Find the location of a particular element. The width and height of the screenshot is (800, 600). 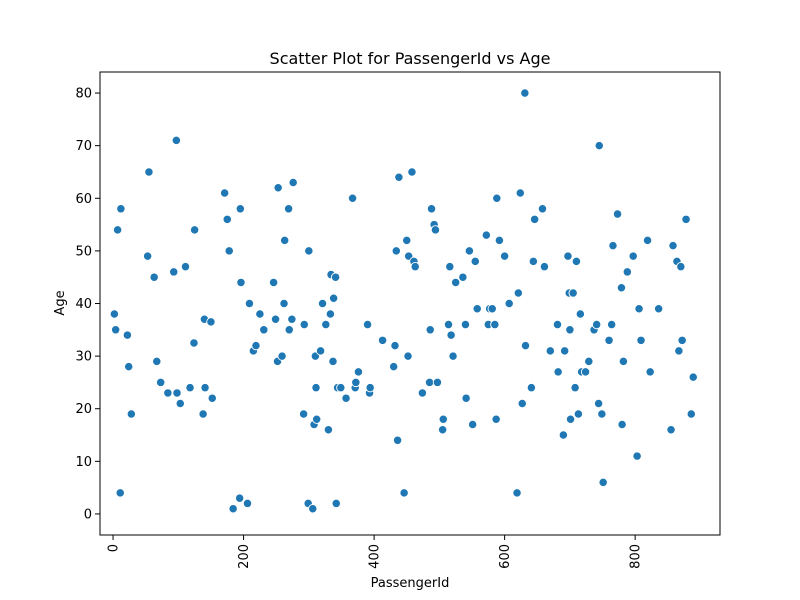

x-axis-title: PassengerId is located at coordinates (410, 583).